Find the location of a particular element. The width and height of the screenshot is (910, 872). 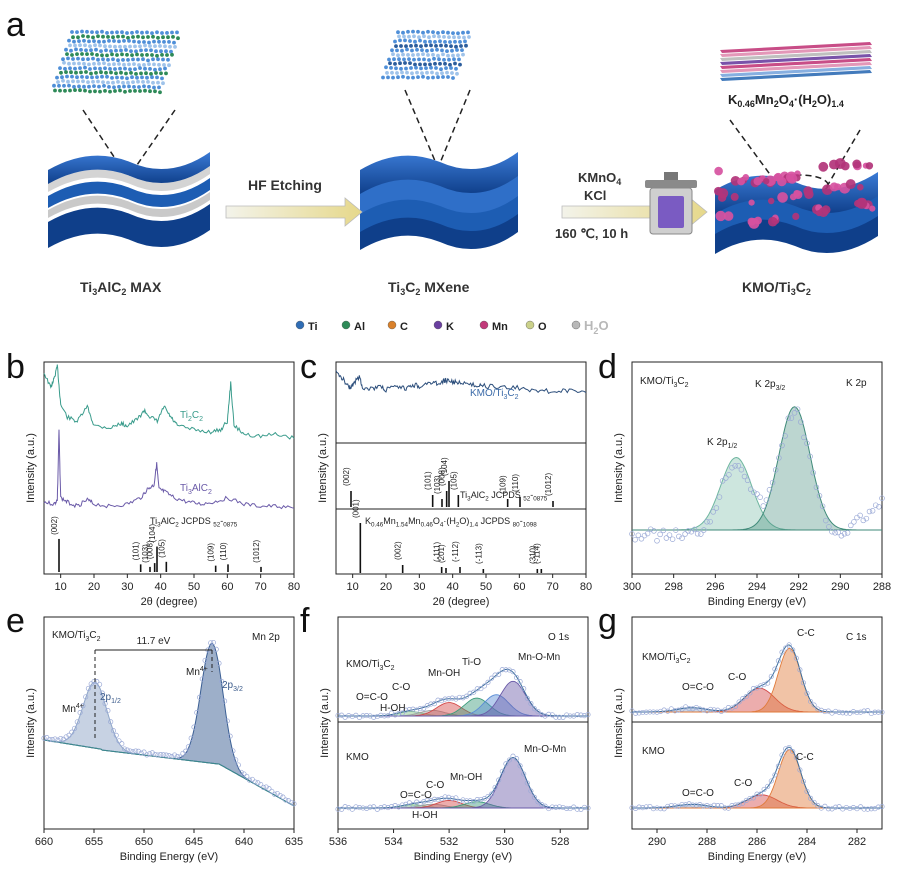

legend-label-1: Al is located at coordinates (359, 327).